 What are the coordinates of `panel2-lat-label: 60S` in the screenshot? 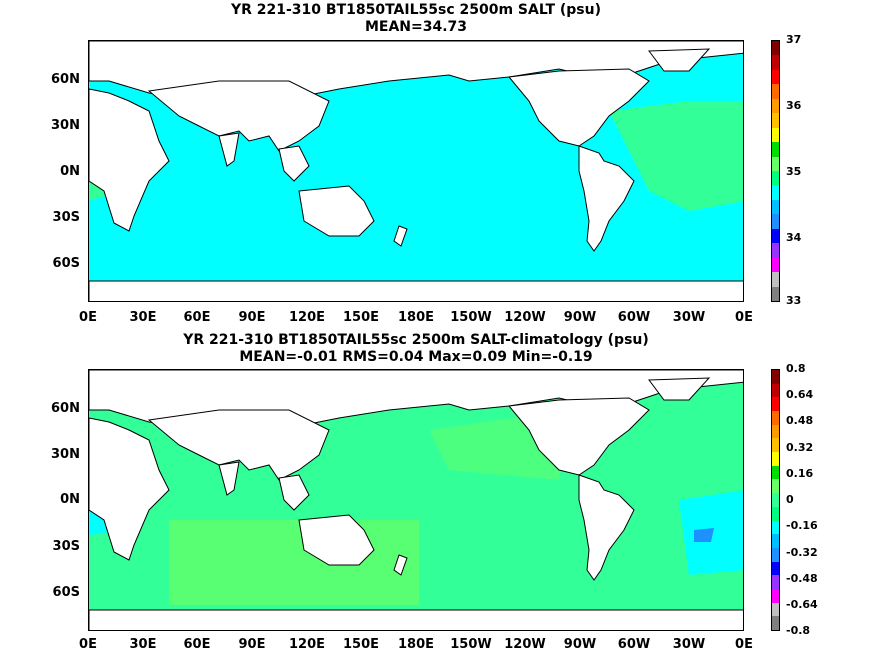 It's located at (66, 592).